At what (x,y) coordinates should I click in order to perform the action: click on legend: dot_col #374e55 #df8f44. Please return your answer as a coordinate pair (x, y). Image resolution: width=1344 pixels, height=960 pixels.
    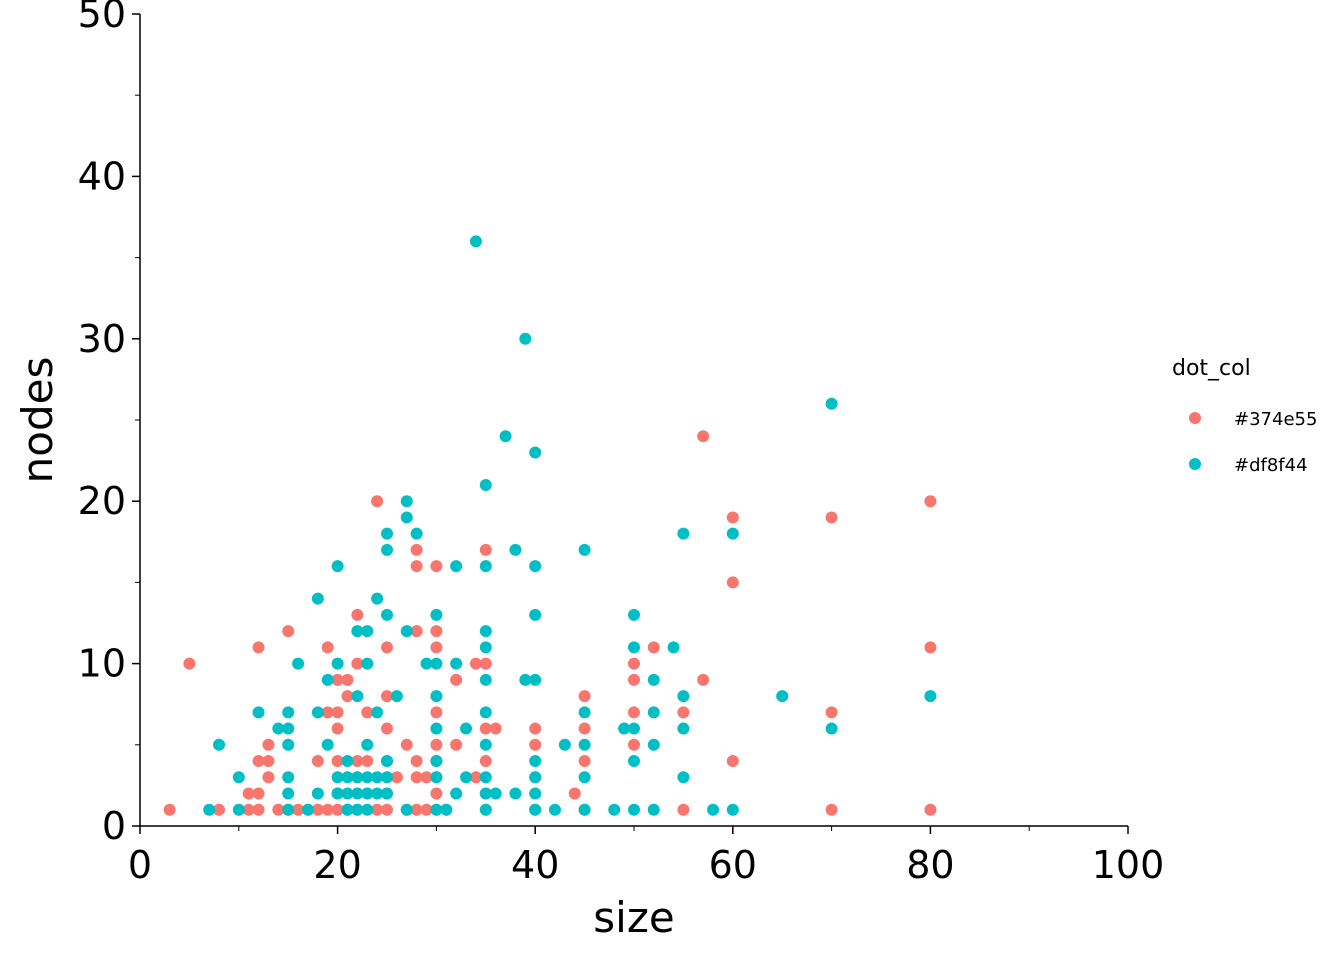
    Looking at the image, I should click on (1244, 416).